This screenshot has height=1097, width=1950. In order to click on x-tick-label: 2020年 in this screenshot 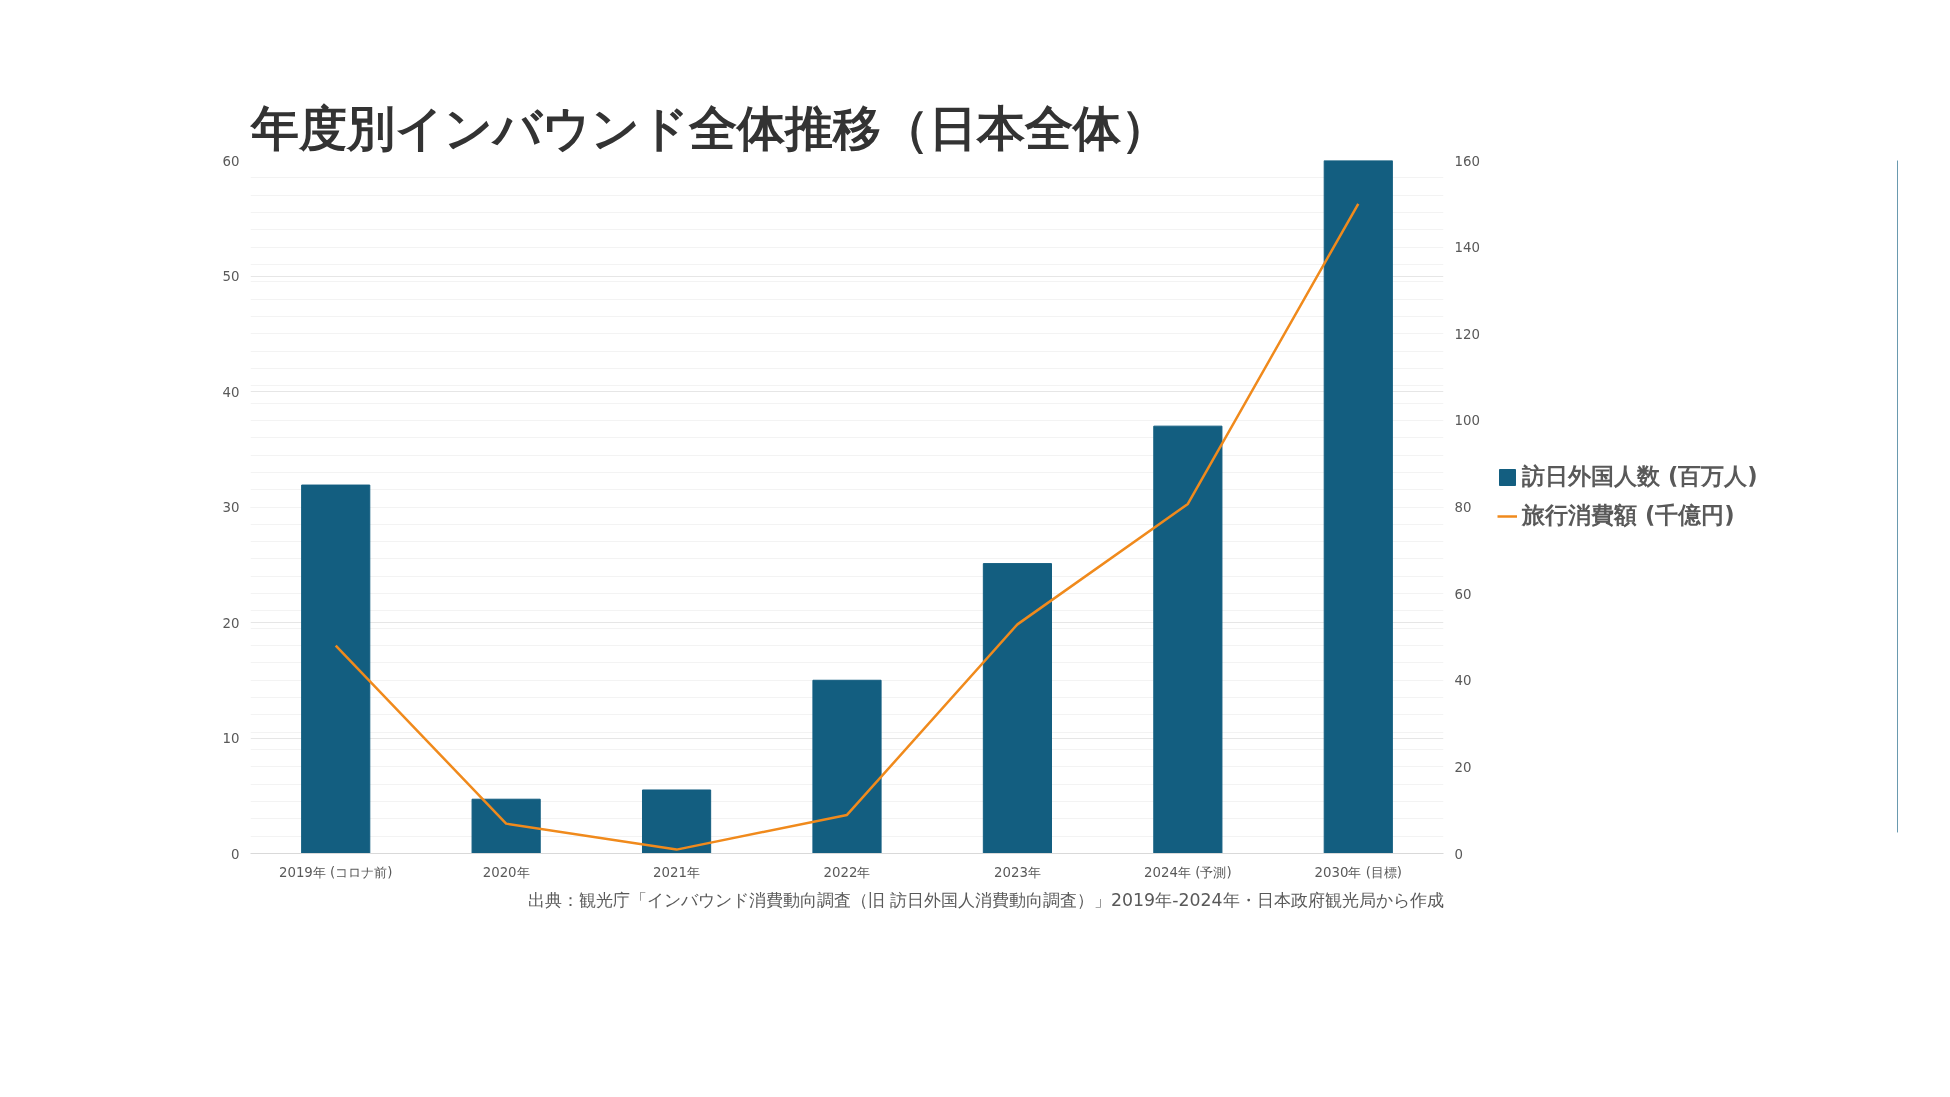, I will do `click(506, 872)`.